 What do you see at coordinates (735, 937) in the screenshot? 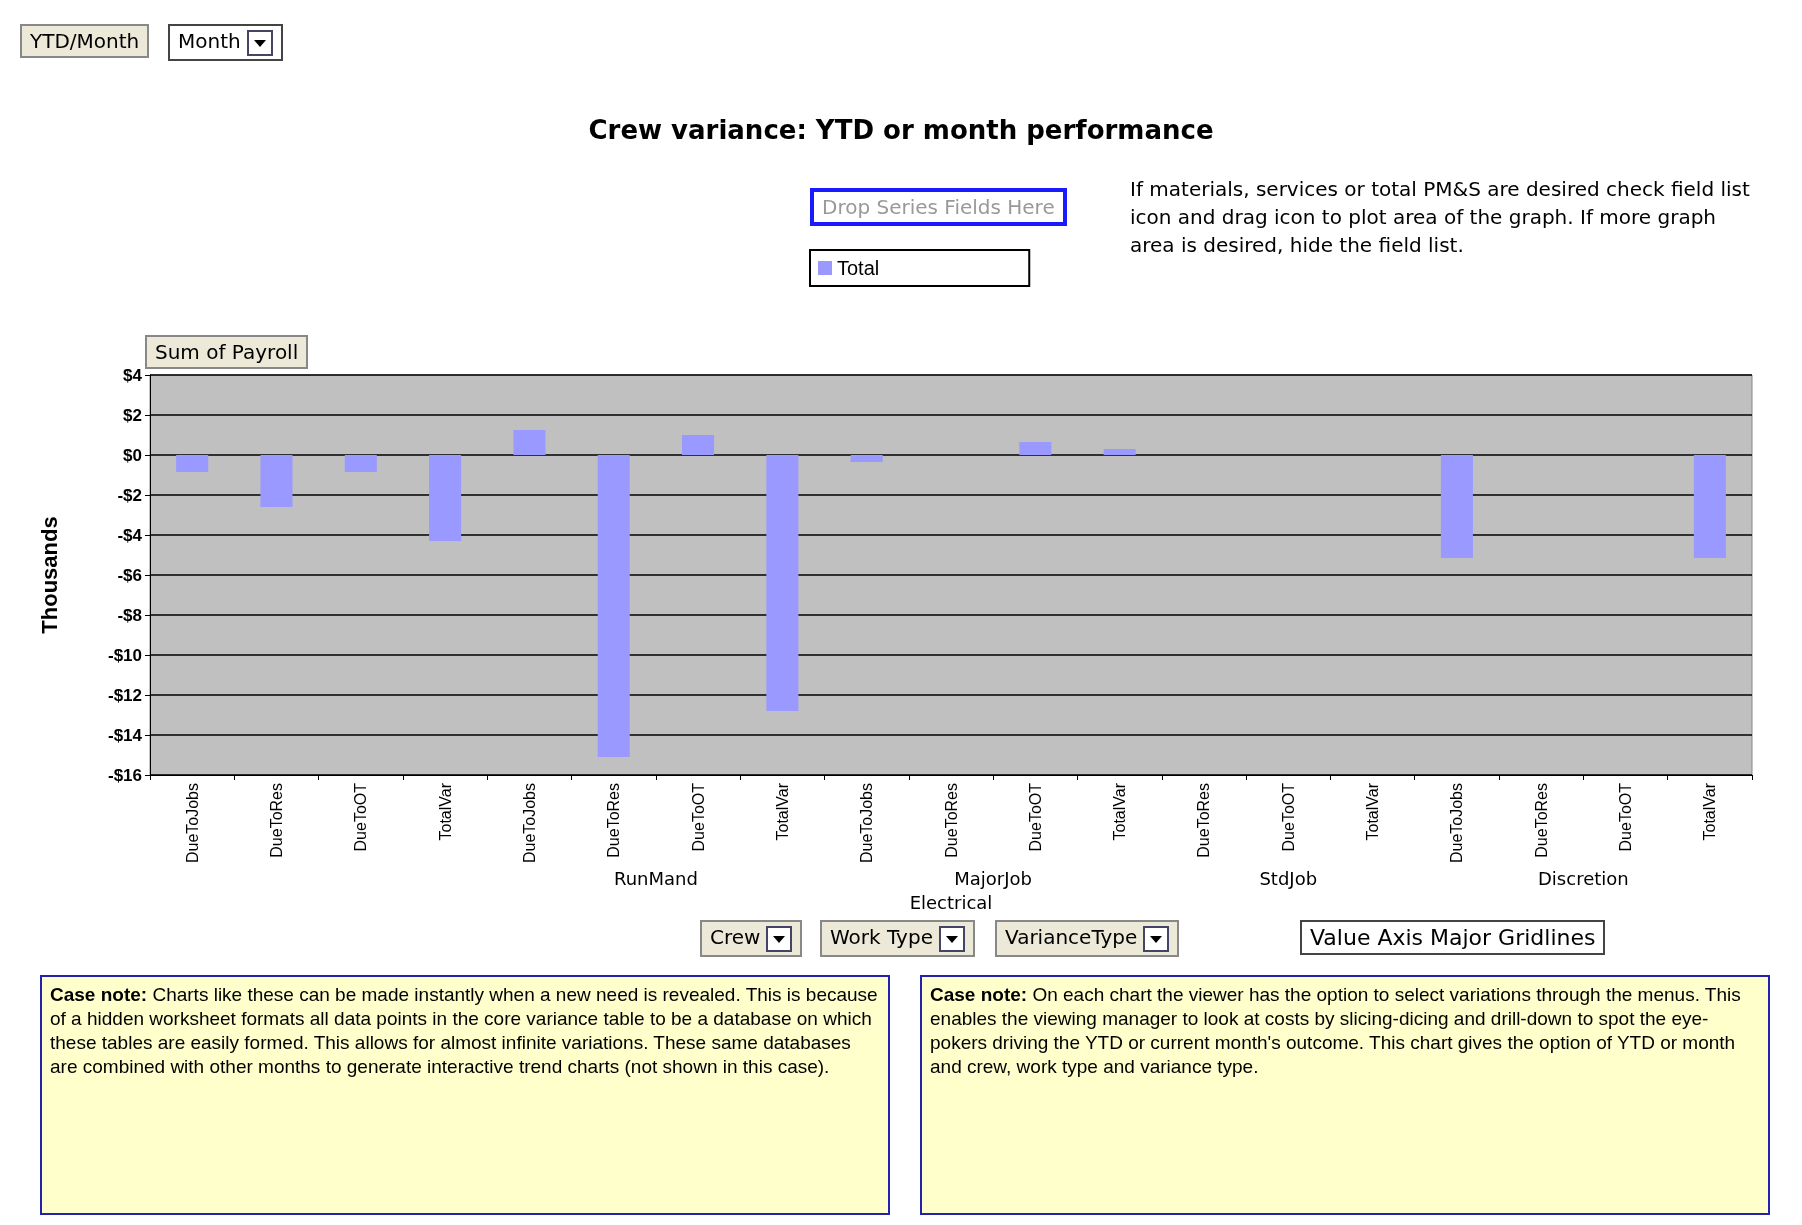
I see `text: Crew` at bounding box center [735, 937].